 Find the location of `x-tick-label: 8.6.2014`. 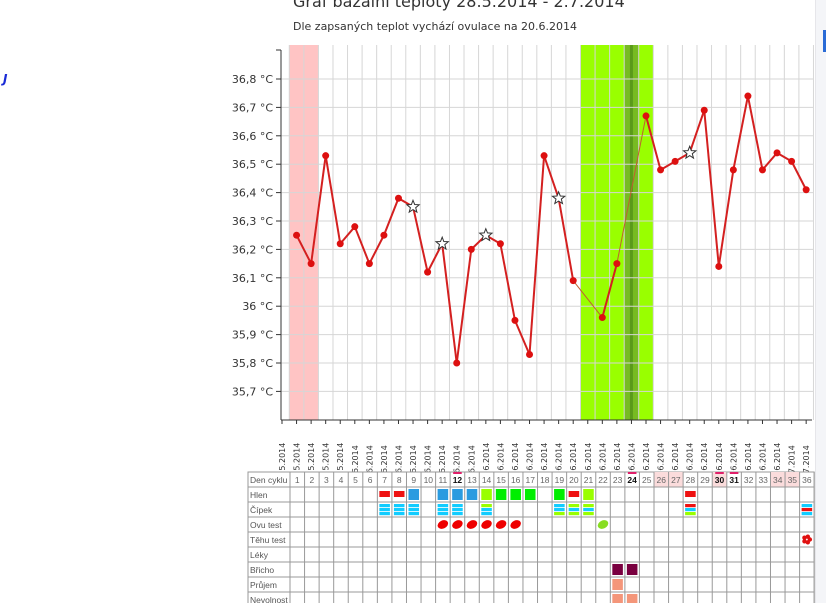

x-tick-label: 8.6.2014 is located at coordinates (457, 463).